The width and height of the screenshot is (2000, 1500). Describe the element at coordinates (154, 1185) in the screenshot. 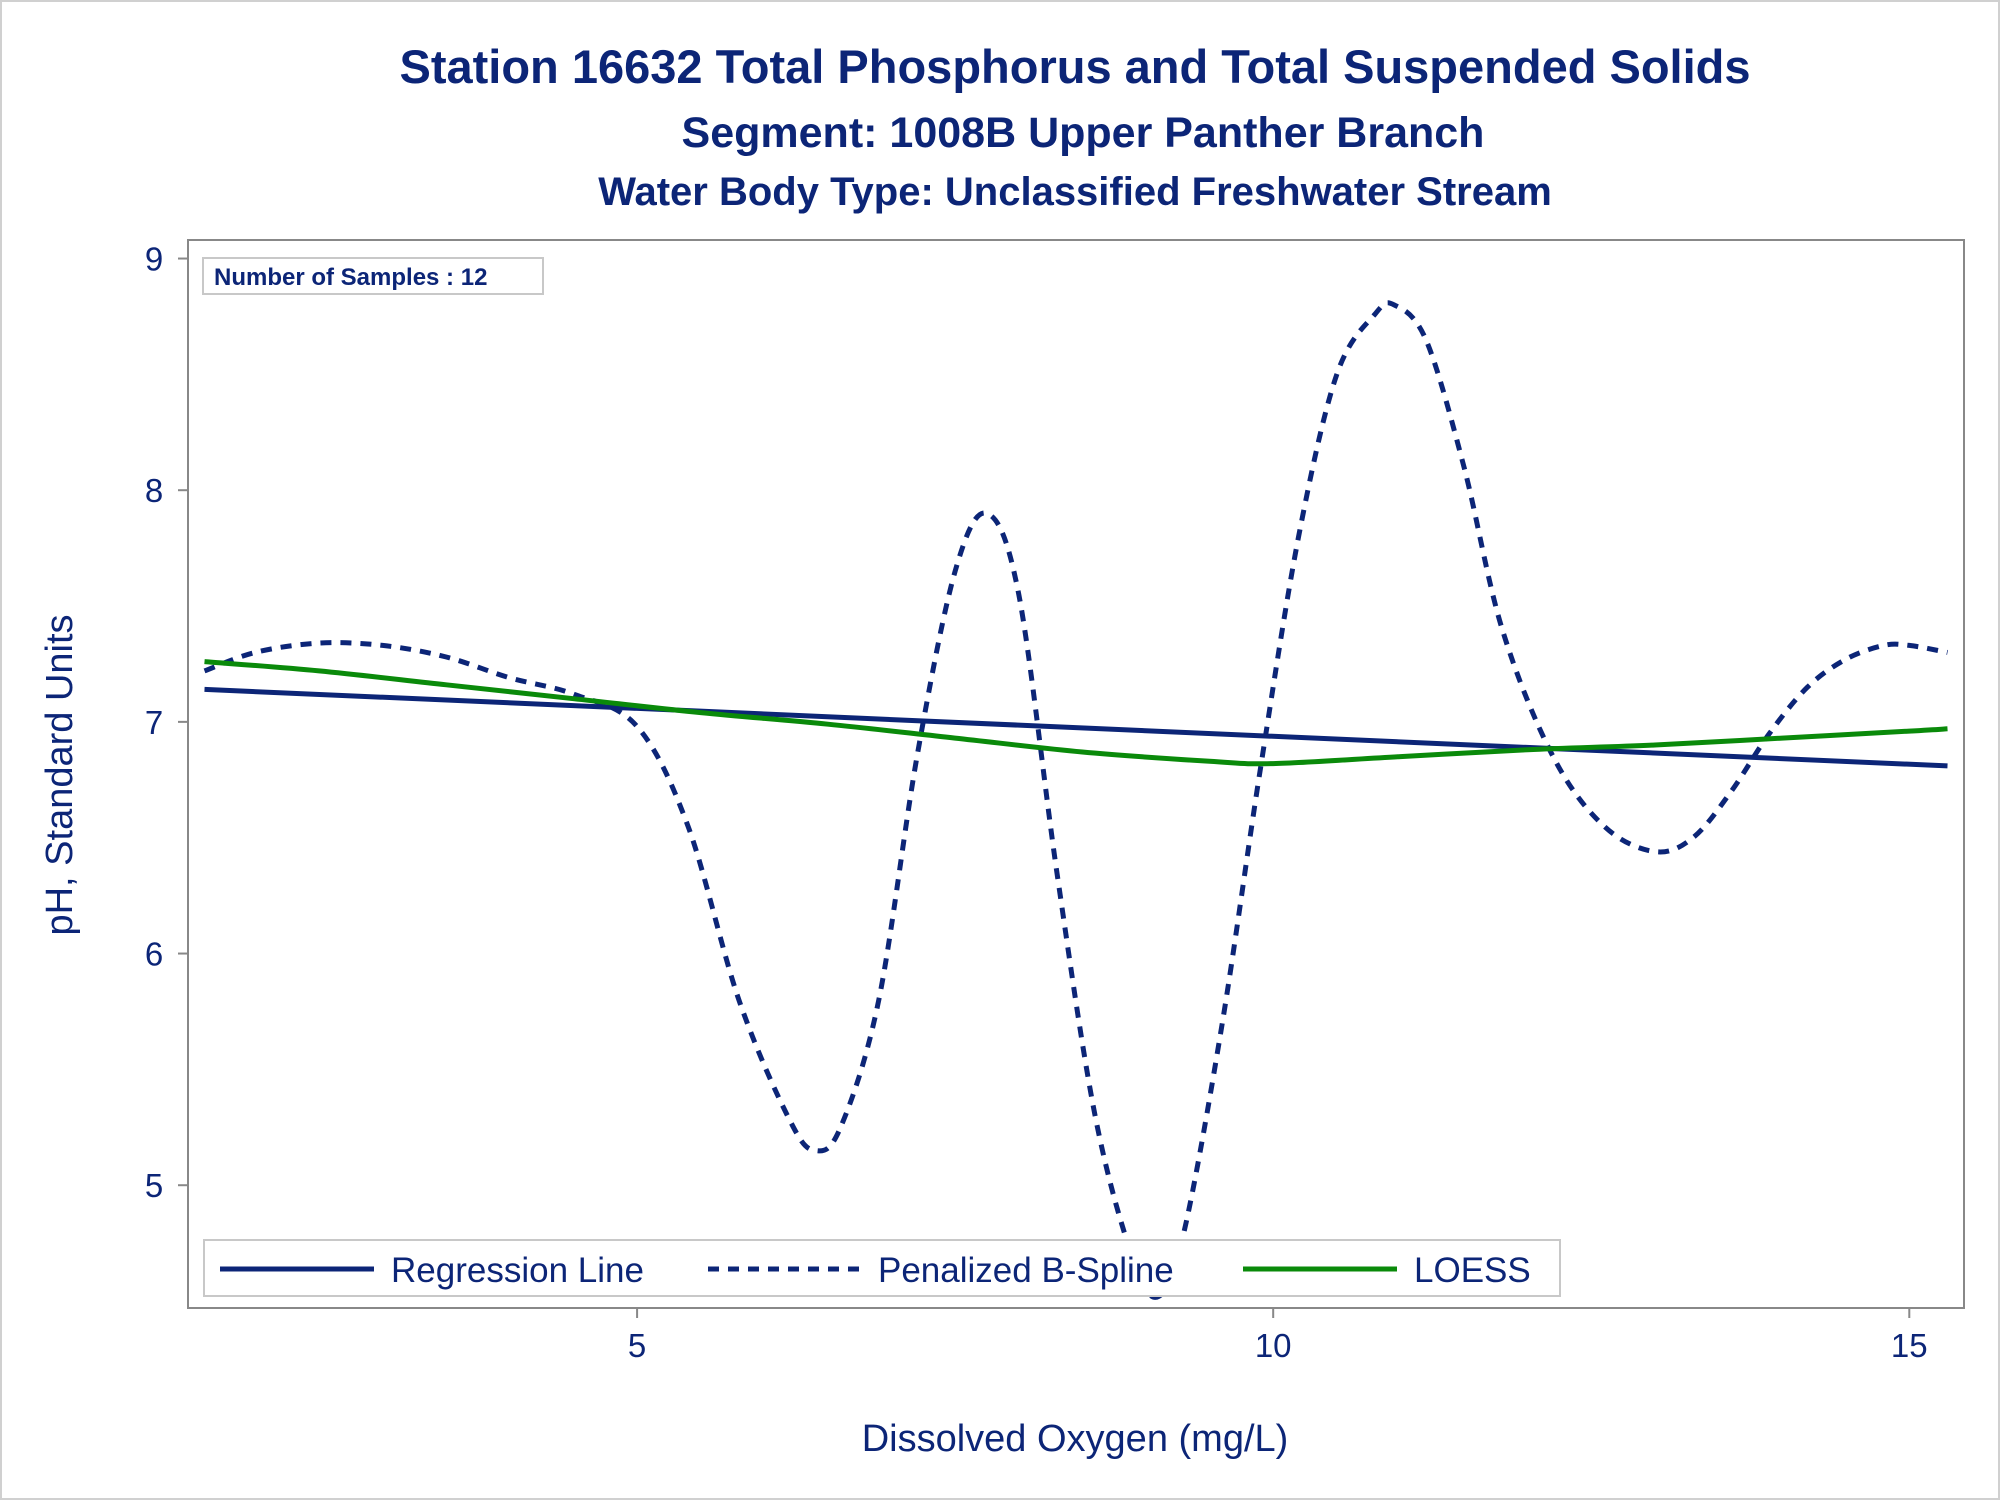

I see `y-tick-label: 5` at that location.